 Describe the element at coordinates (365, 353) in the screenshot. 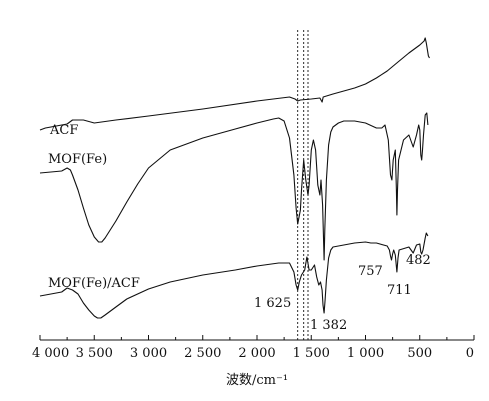

I see `x-tick-label: 1 000` at that location.